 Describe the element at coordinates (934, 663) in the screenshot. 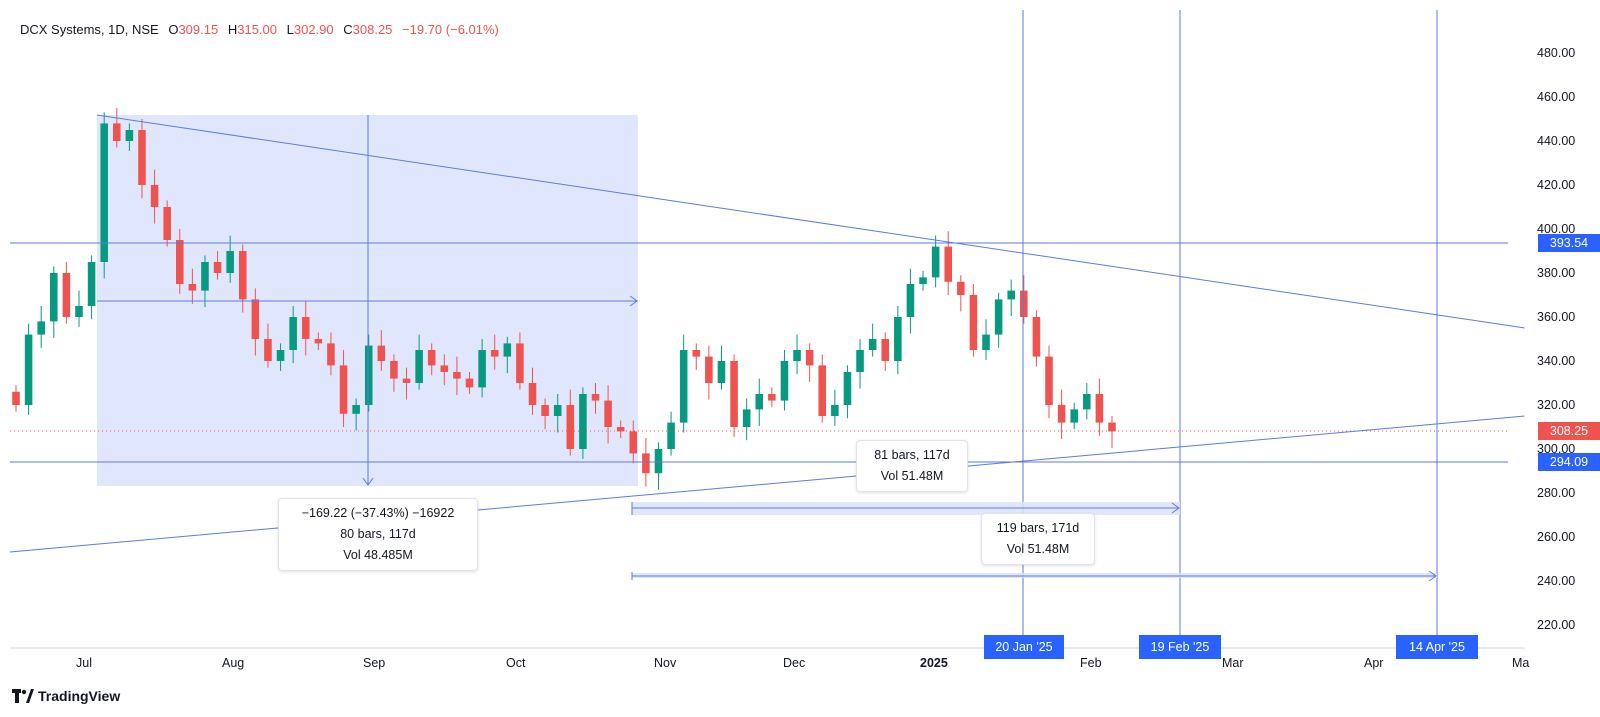

I see `time-tick: 2025` at that location.